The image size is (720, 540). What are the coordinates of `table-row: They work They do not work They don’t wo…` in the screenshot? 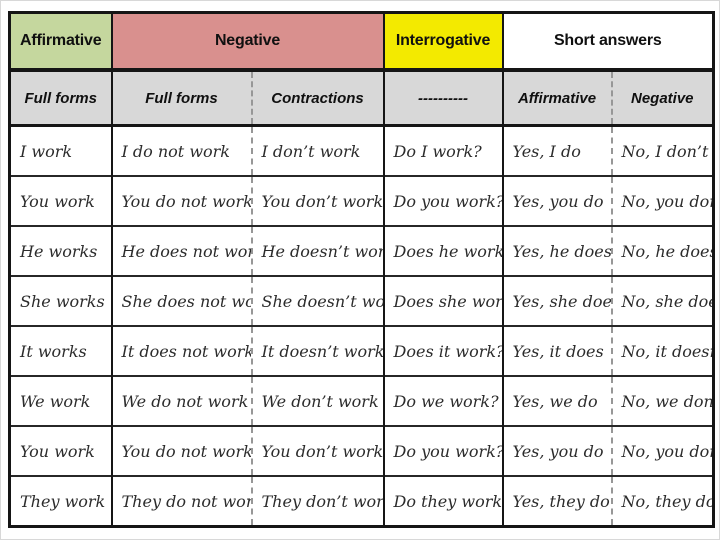 It's located at (361, 501).